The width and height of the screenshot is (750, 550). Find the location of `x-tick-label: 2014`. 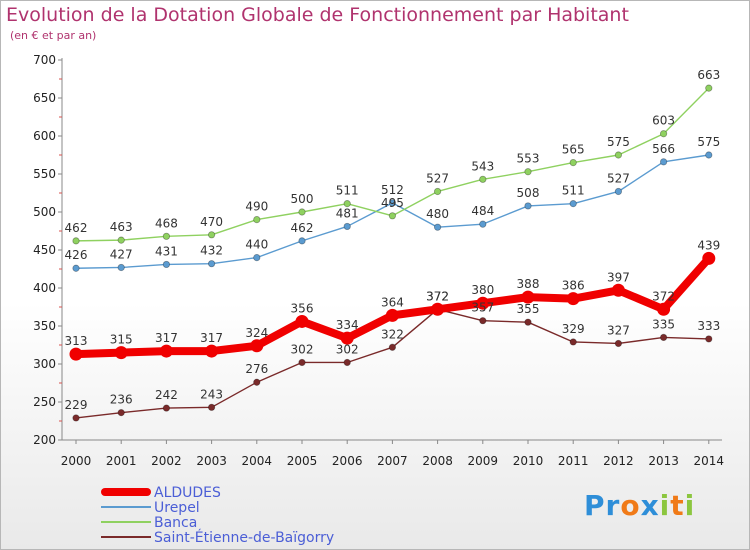

x-tick-label: 2014 is located at coordinates (709, 461).